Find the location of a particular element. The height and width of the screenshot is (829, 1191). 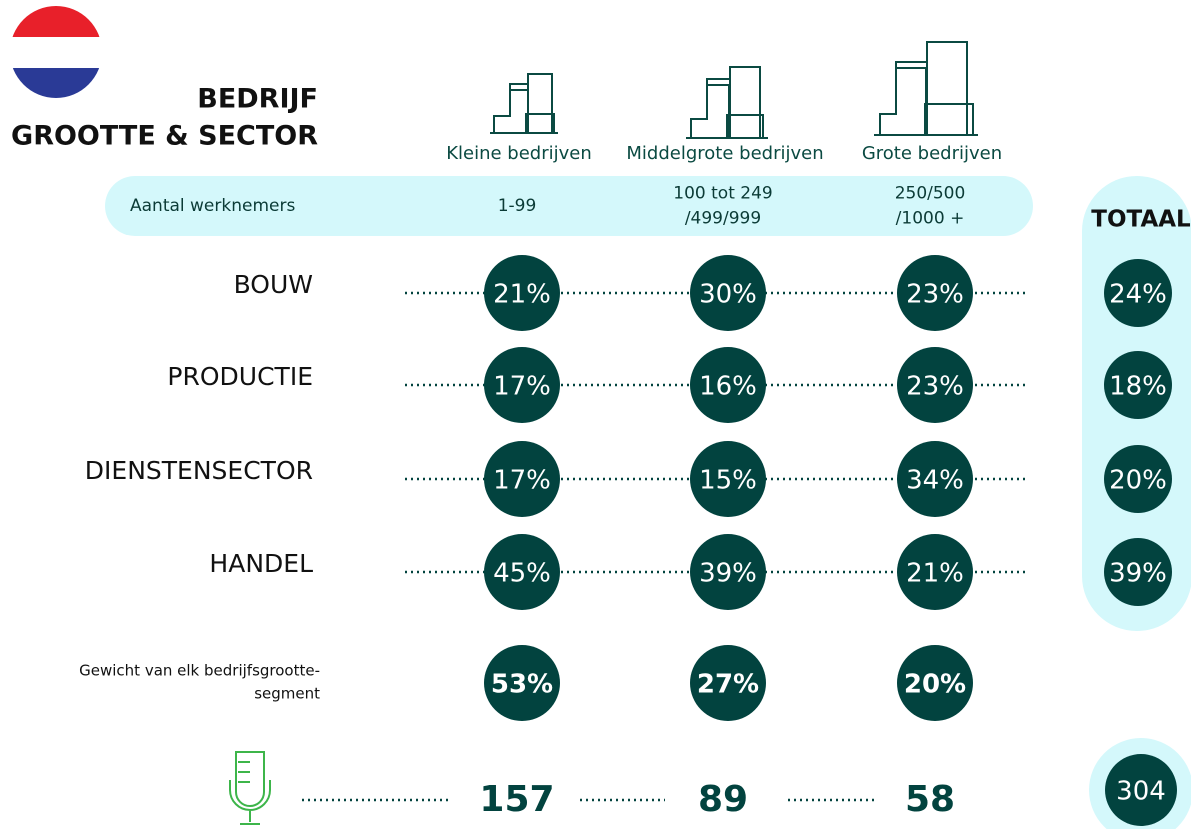

cell-value: 45% is located at coordinates (522, 574).